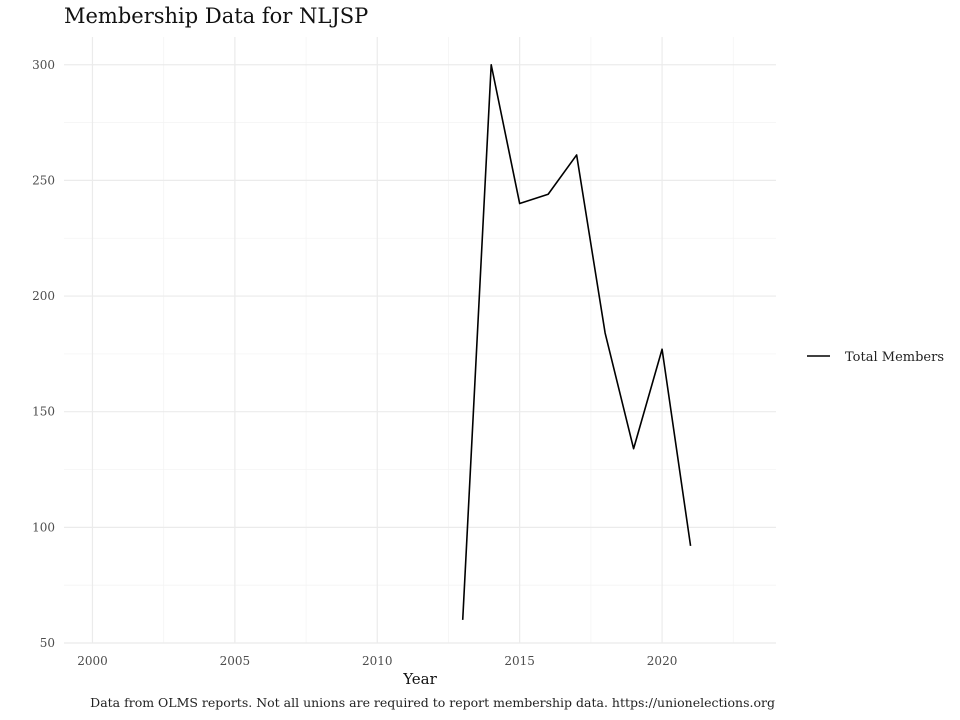 The image size is (960, 720). I want to click on x-tick-label: 2005, so click(235, 661).